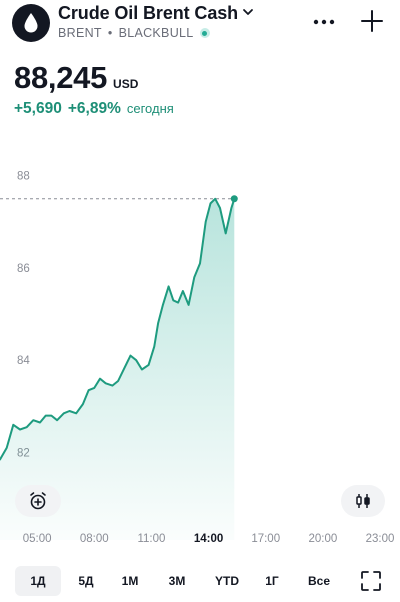  What do you see at coordinates (23, 177) in the screenshot?
I see `y-tick-label: 88` at bounding box center [23, 177].